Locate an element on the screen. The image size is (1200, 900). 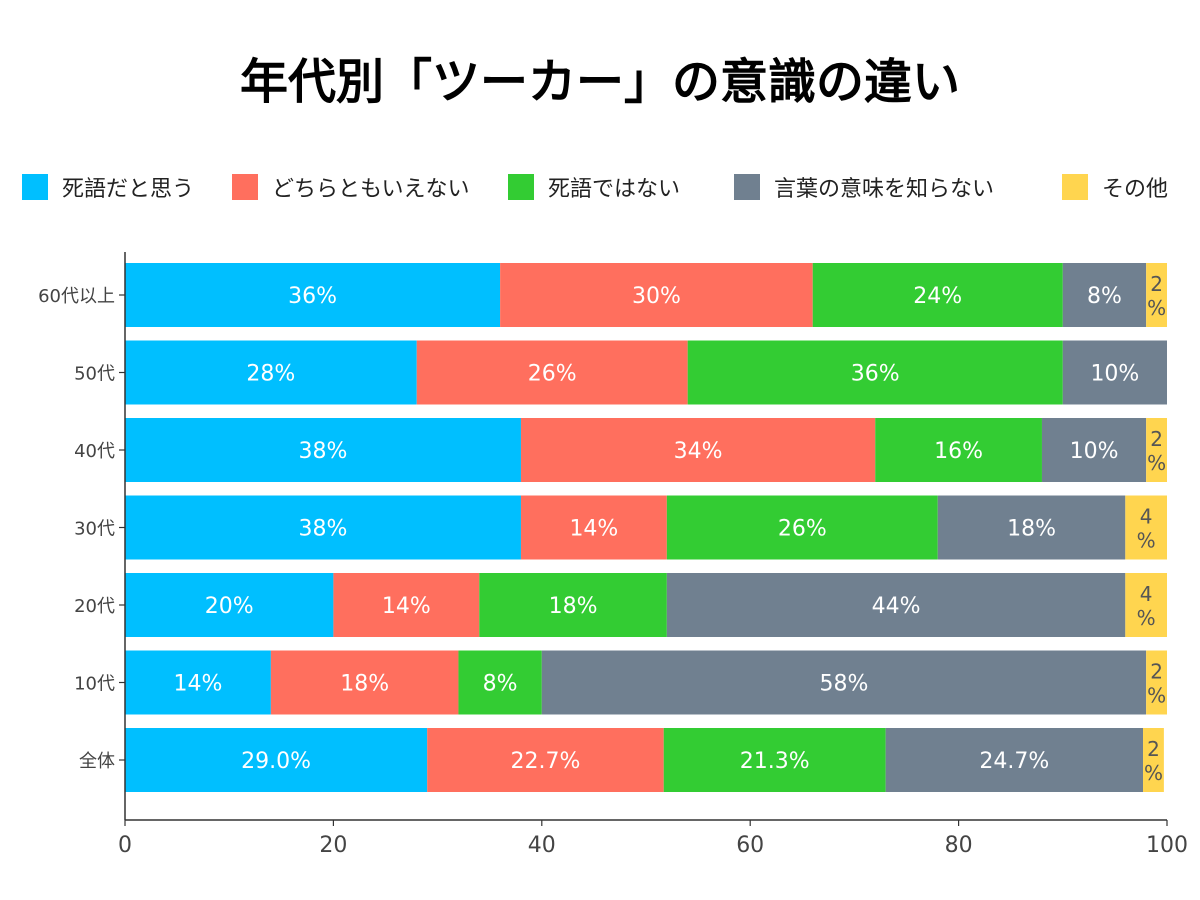
legend-label: 死語ではない is located at coordinates (614, 189).